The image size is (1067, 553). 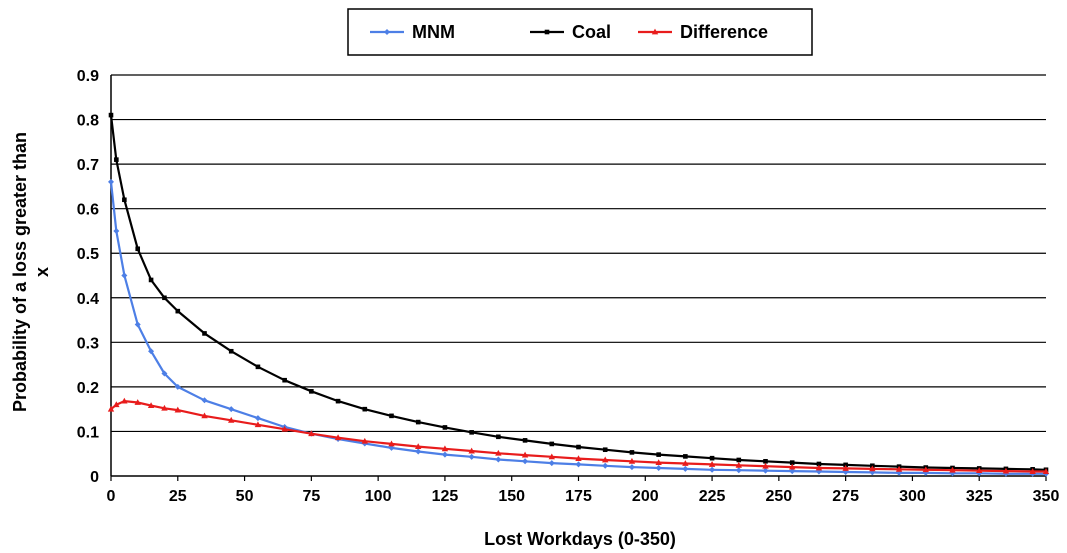 What do you see at coordinates (88, 210) in the screenshot?
I see `y-tick-label: 0.6` at bounding box center [88, 210].